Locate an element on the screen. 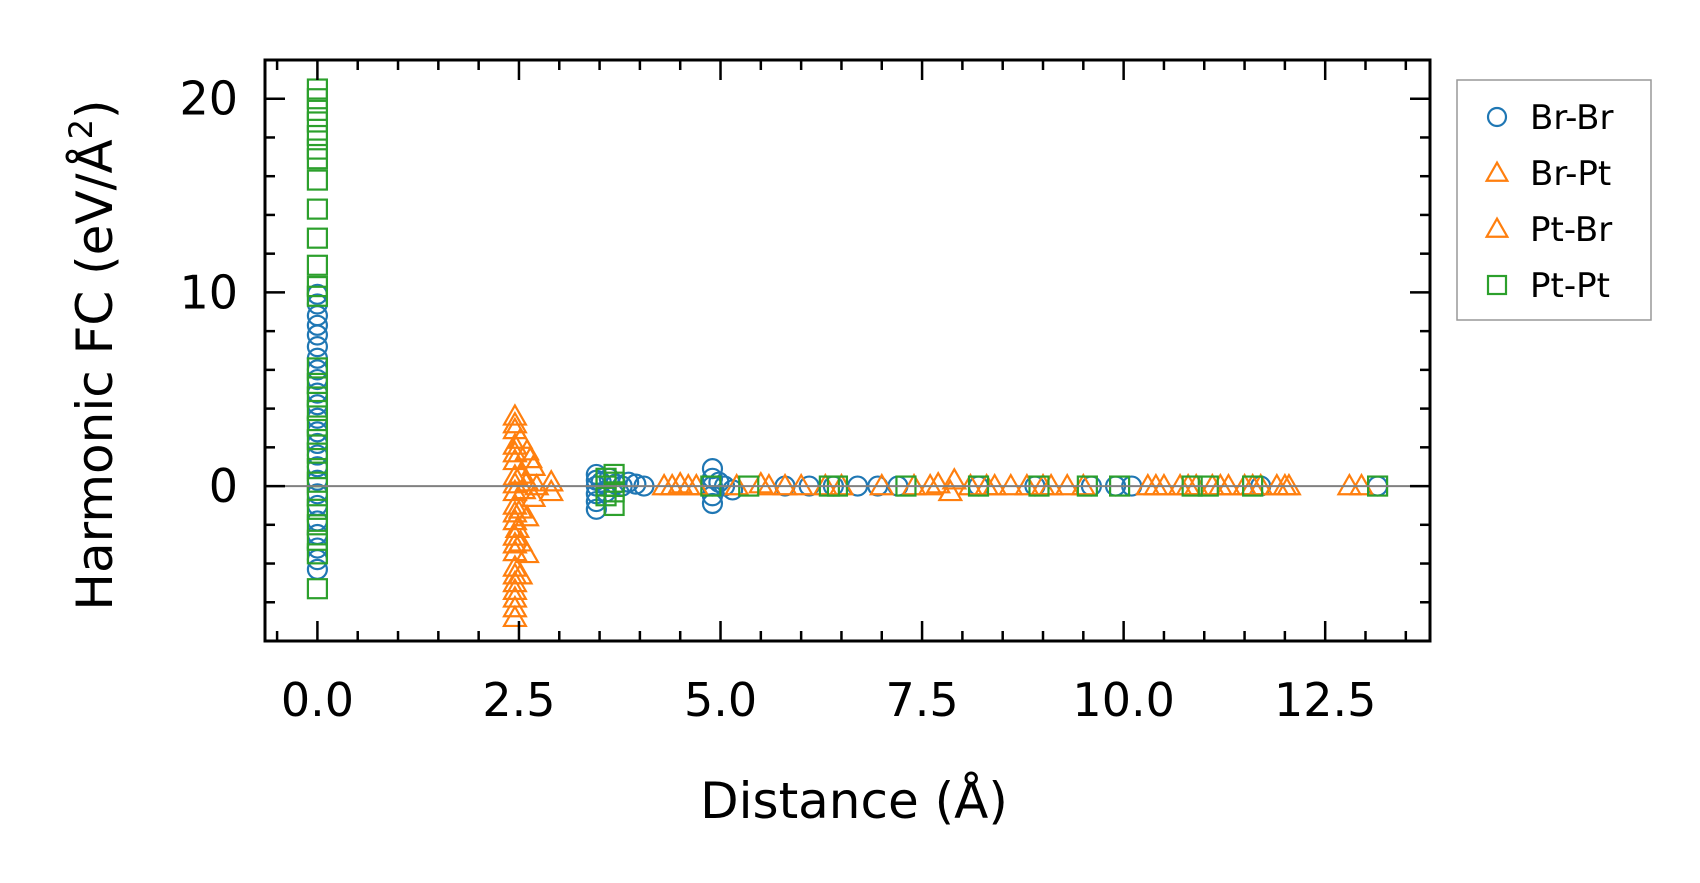  legend-label-br-pt: Br-Pt is located at coordinates (1570, 174).